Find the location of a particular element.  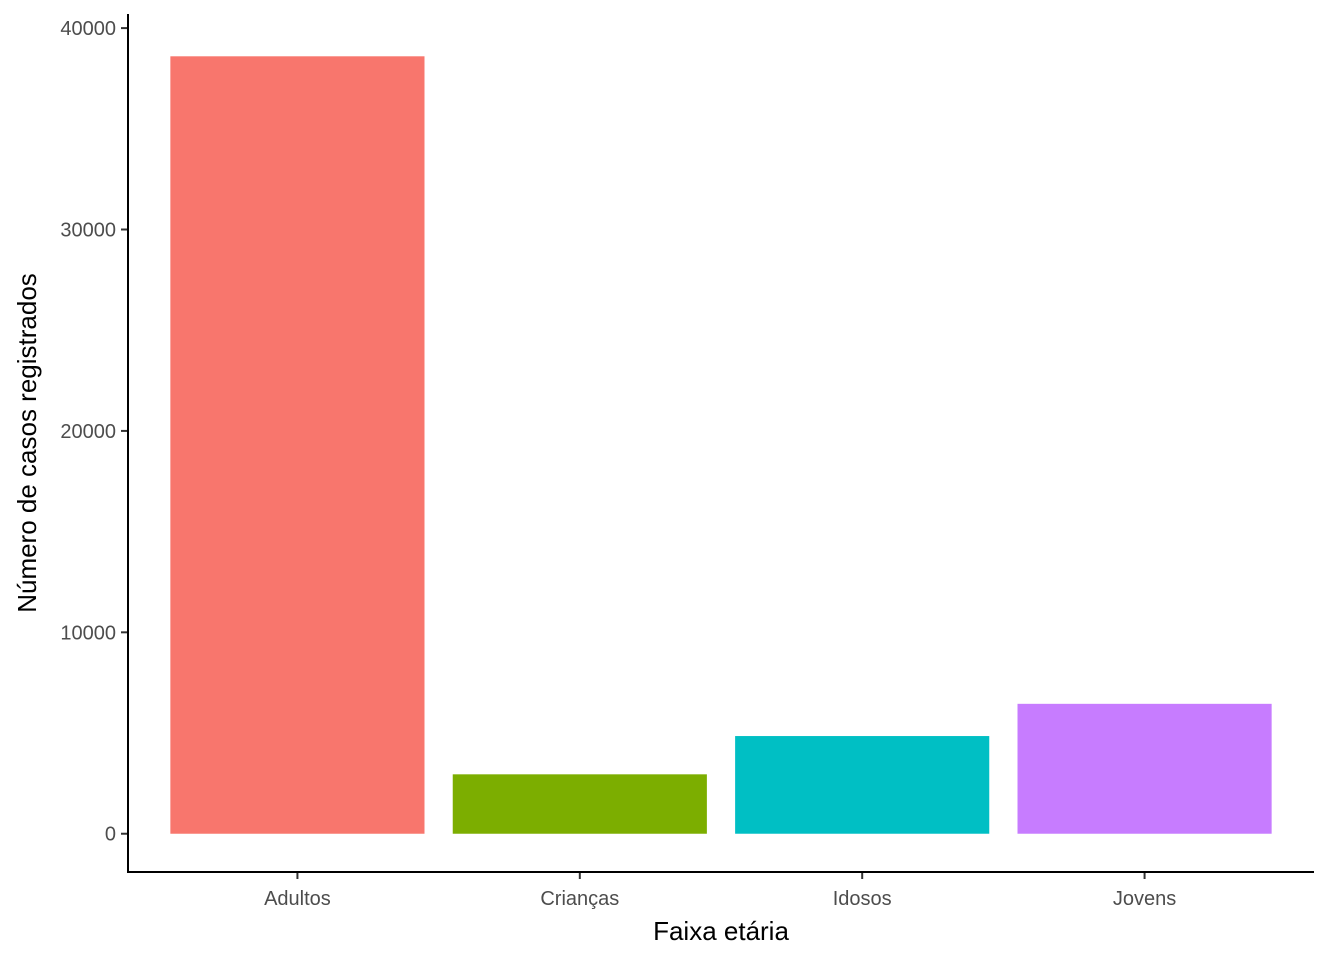

bar-idosos is located at coordinates (862, 785).